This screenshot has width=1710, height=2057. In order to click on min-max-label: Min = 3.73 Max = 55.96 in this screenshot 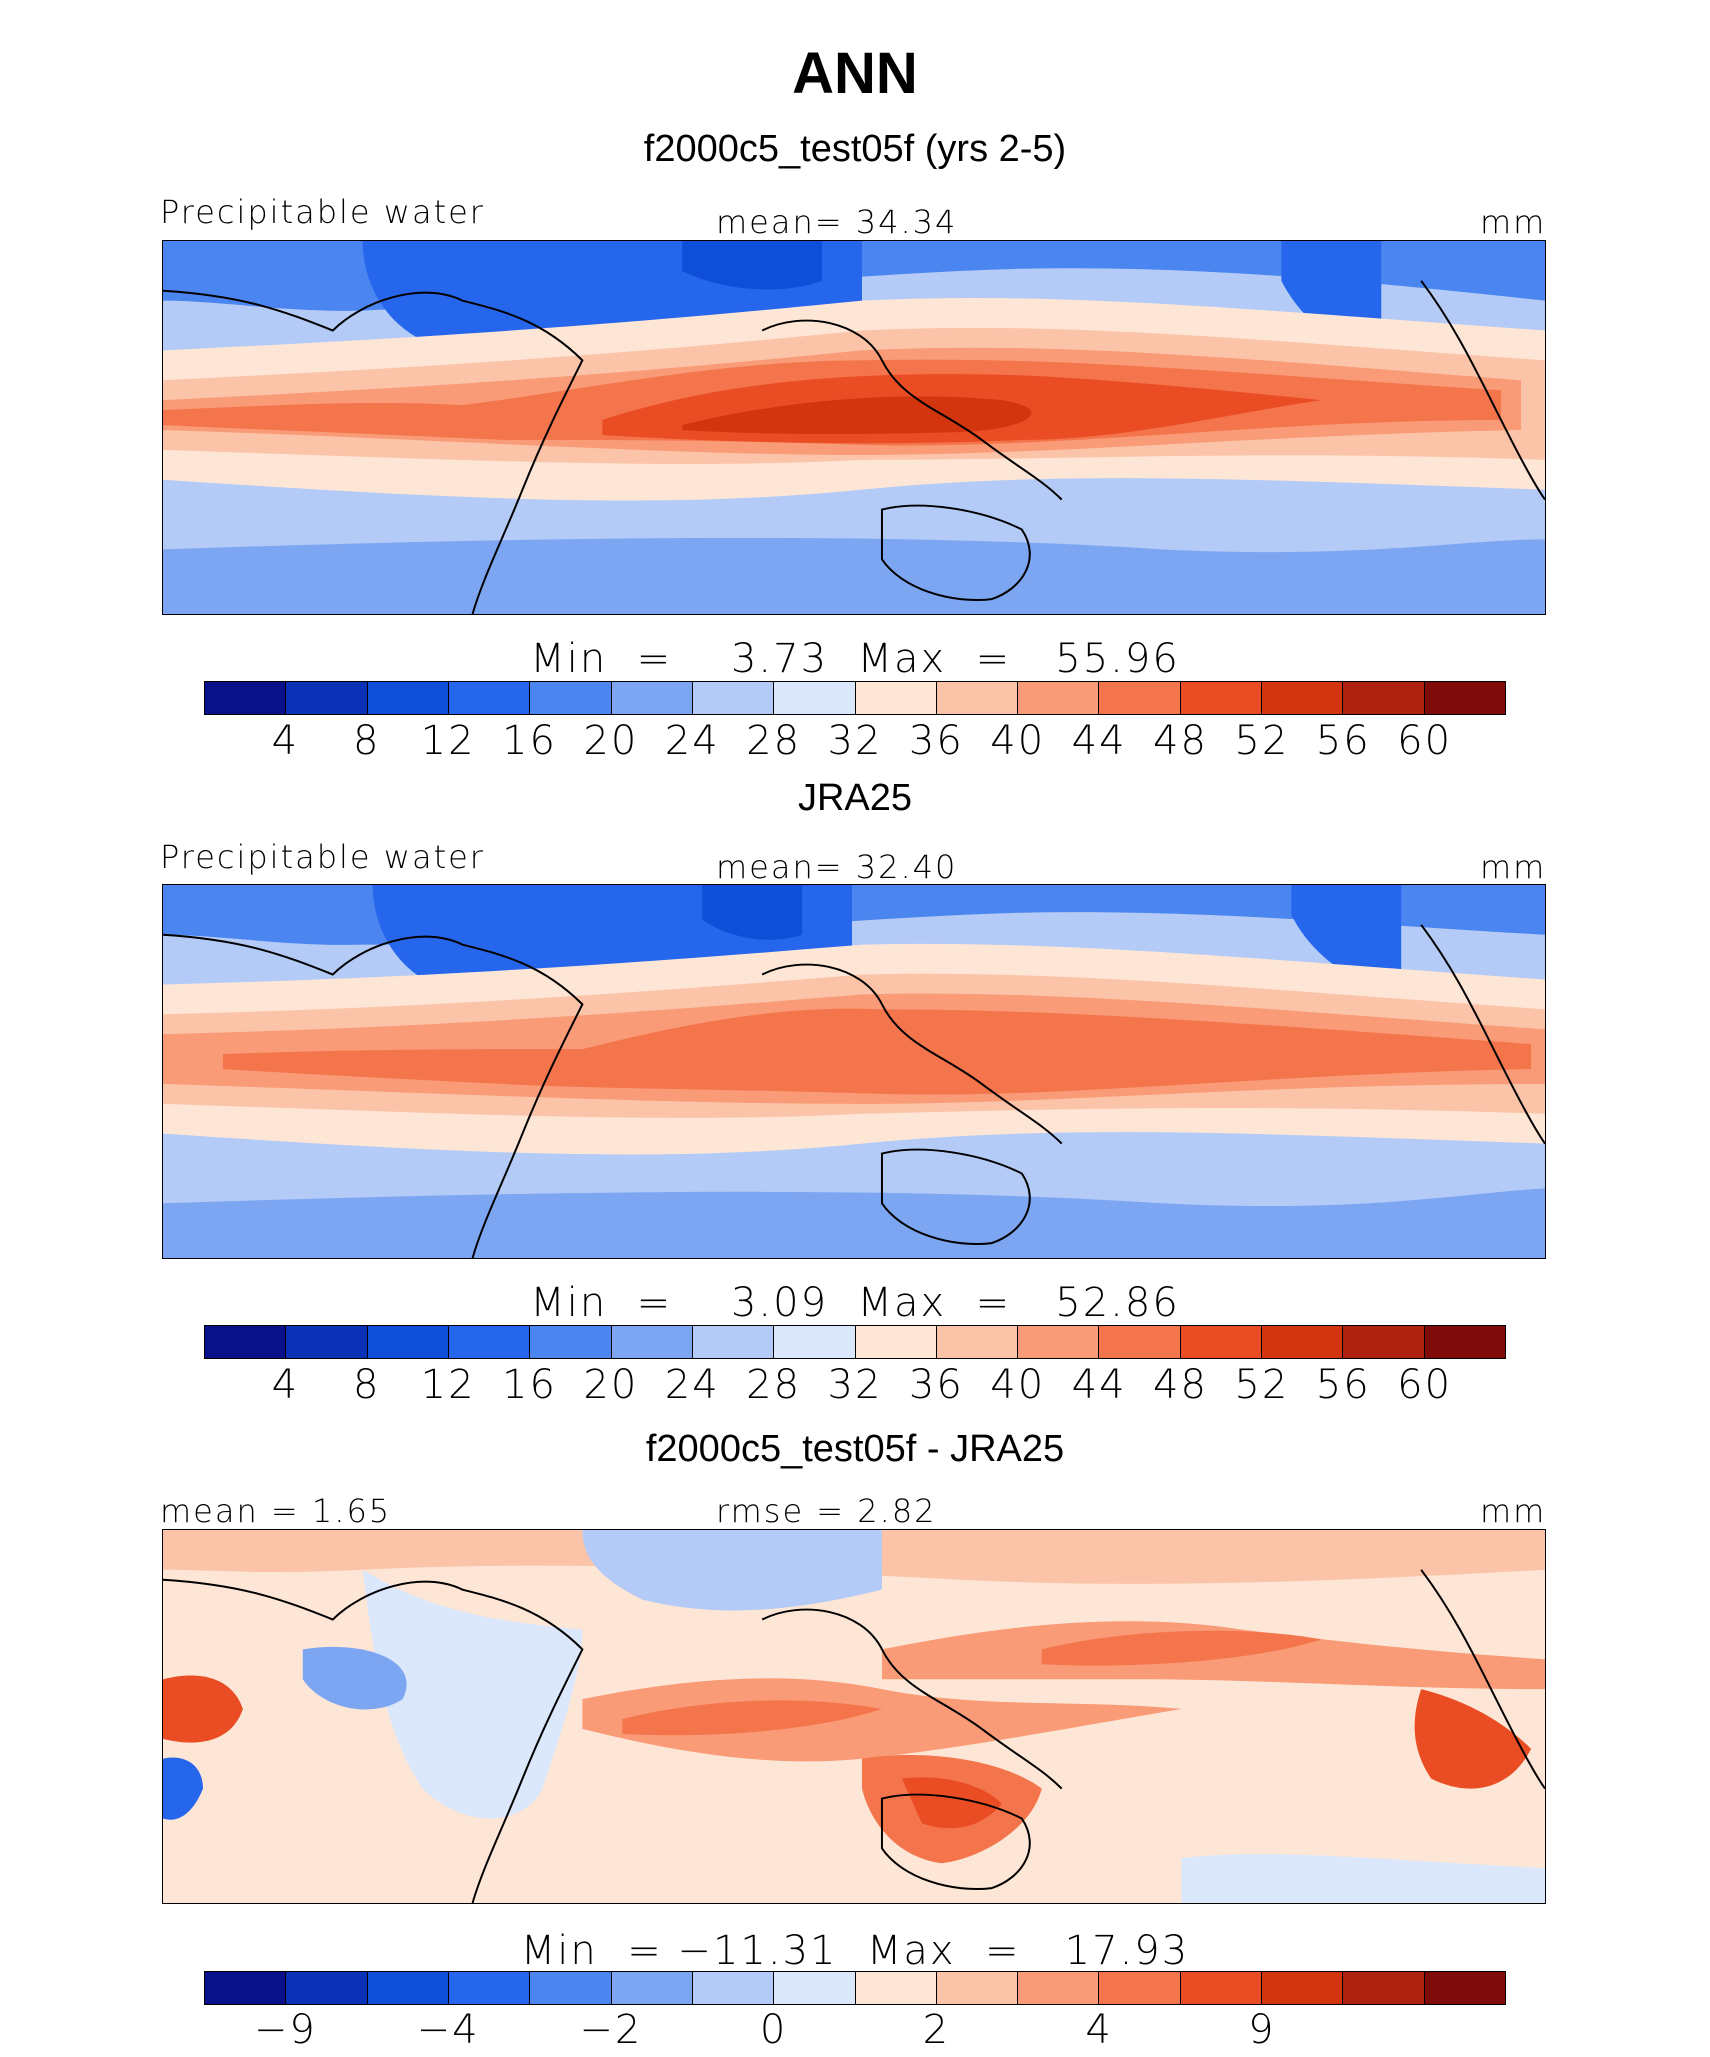, I will do `click(855, 659)`.